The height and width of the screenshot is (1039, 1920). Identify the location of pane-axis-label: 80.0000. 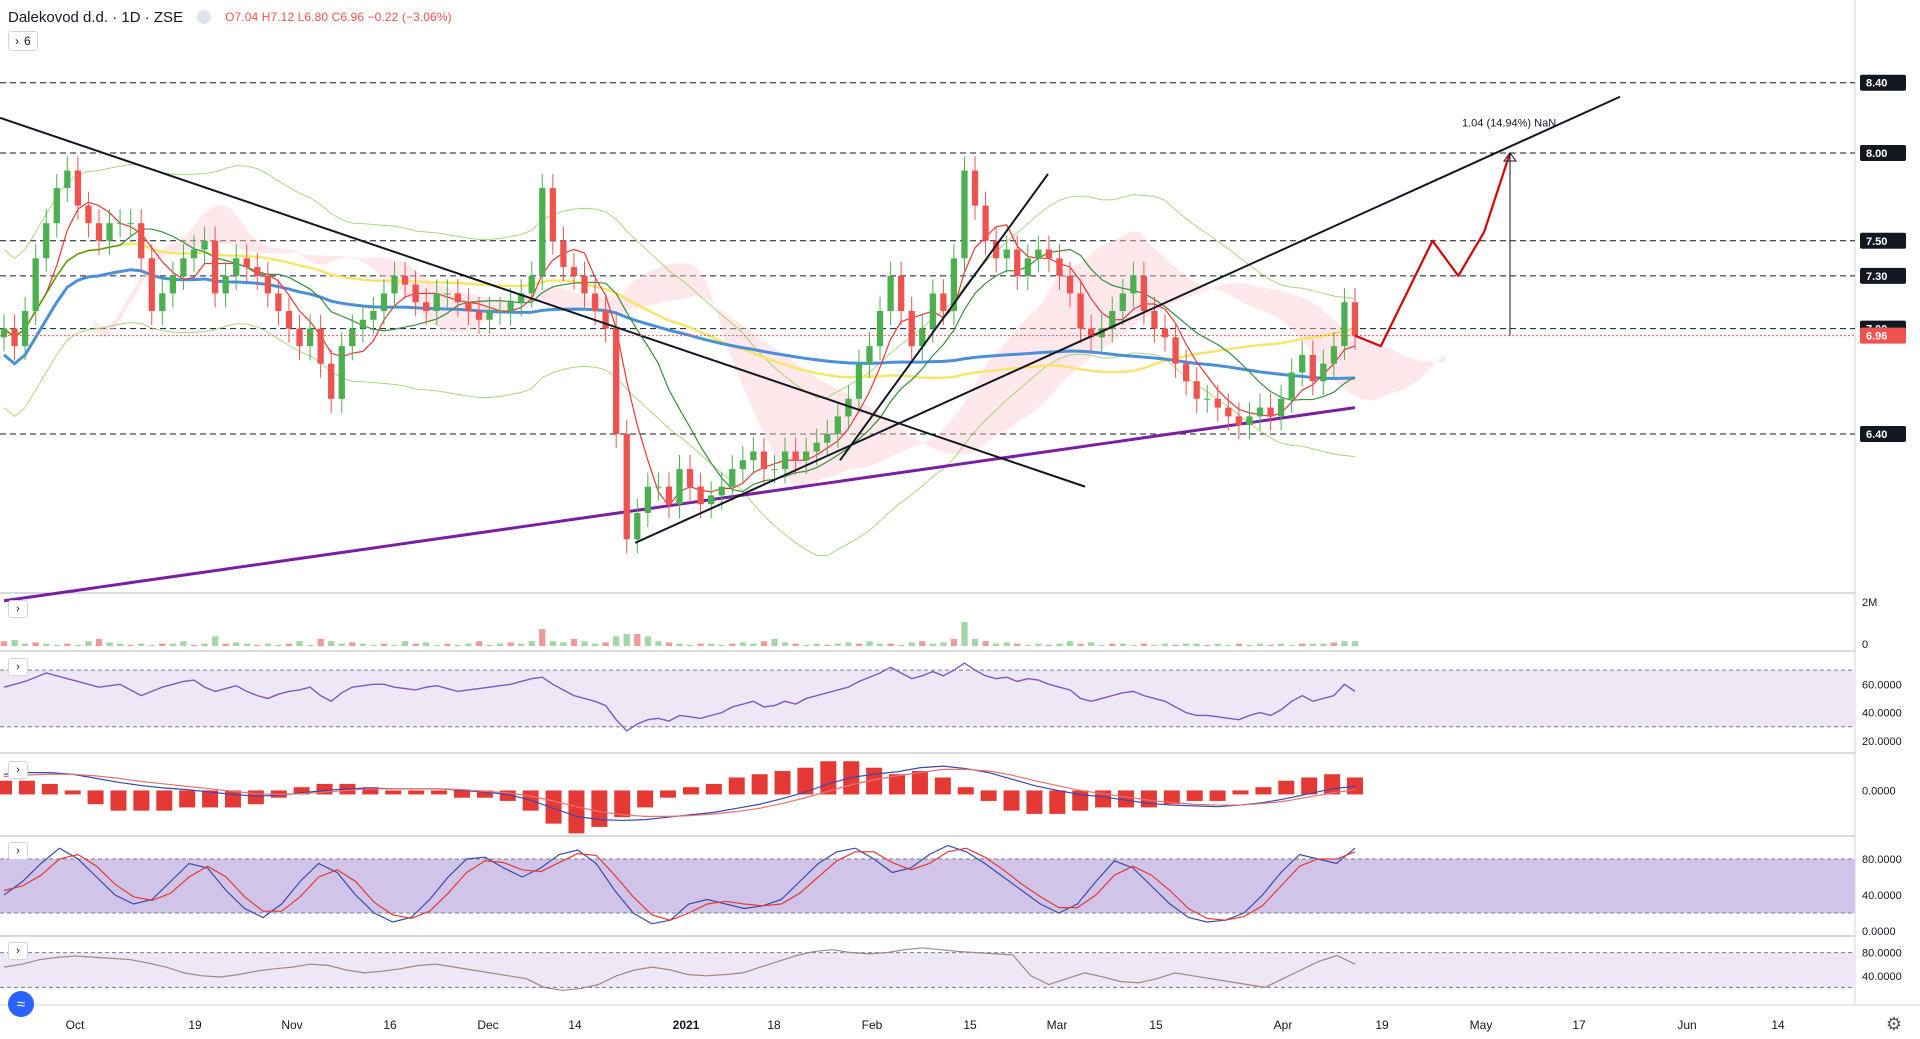
(1882, 860).